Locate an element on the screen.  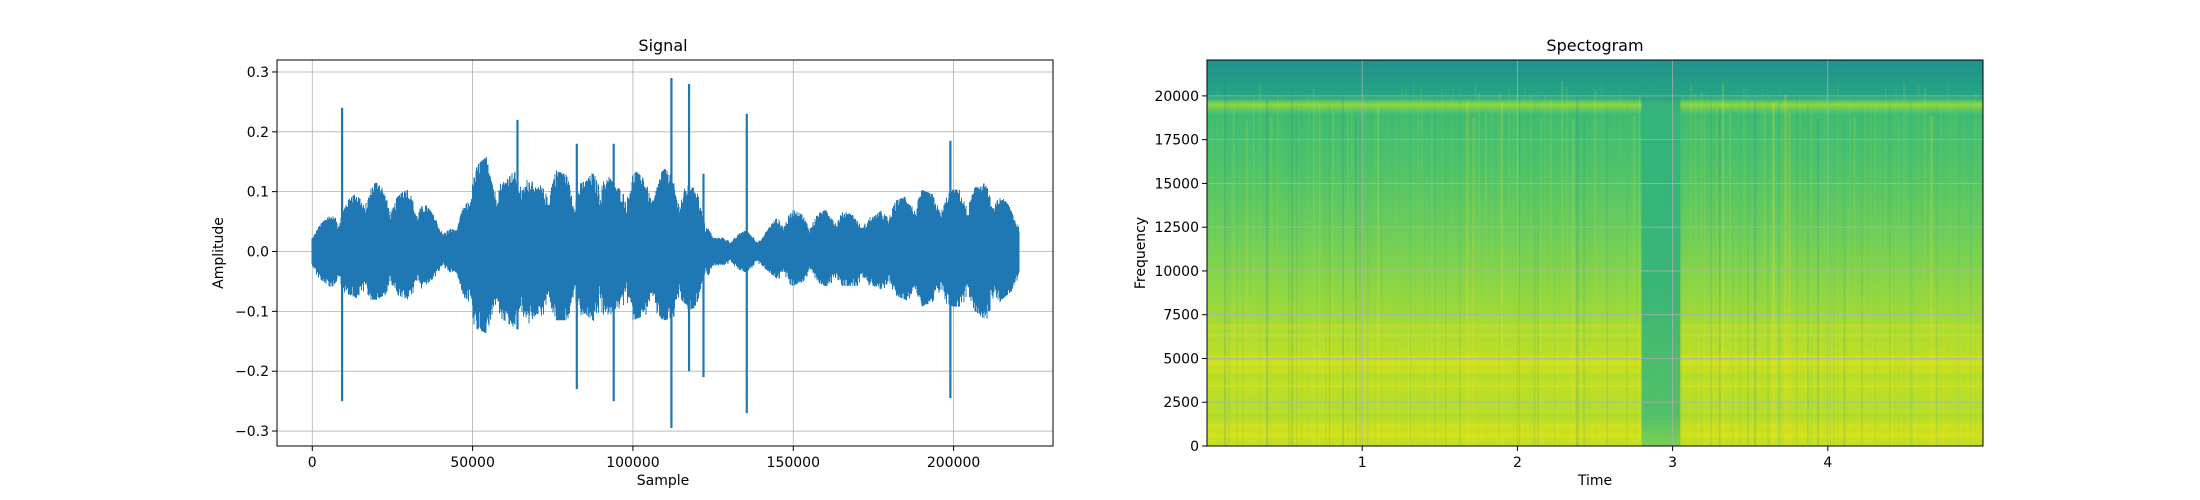
y-tick-label: 0.3 is located at coordinates (258, 73).